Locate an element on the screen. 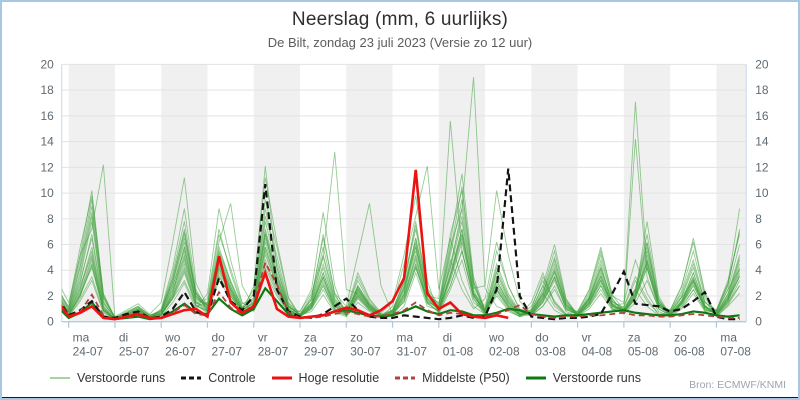 Image resolution: width=800 pixels, height=400 pixels. y-axis-tick-label-right: 4 is located at coordinates (758, 270).